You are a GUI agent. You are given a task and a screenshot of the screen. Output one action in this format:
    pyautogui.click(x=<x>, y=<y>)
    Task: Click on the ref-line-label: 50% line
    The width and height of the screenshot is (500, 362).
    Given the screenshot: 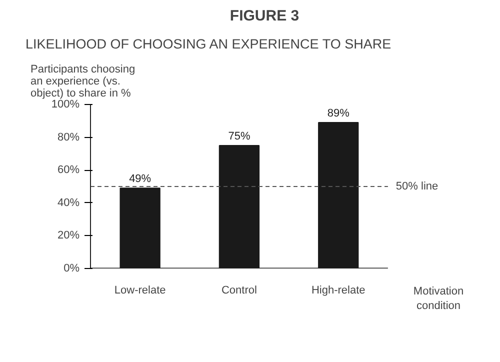 What is the action you would take?
    pyautogui.click(x=417, y=186)
    